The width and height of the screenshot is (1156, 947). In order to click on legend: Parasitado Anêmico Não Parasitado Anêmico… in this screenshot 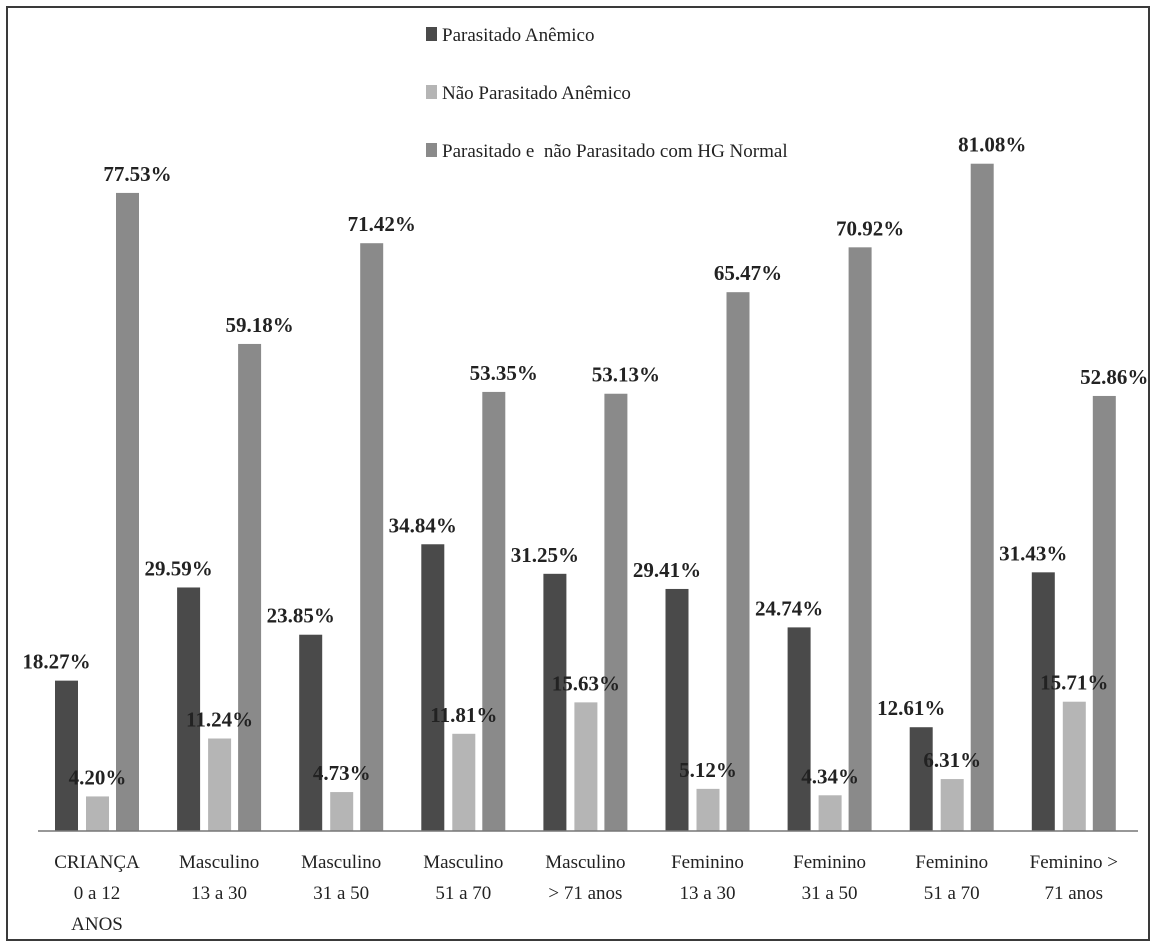, I will do `click(607, 93)`.